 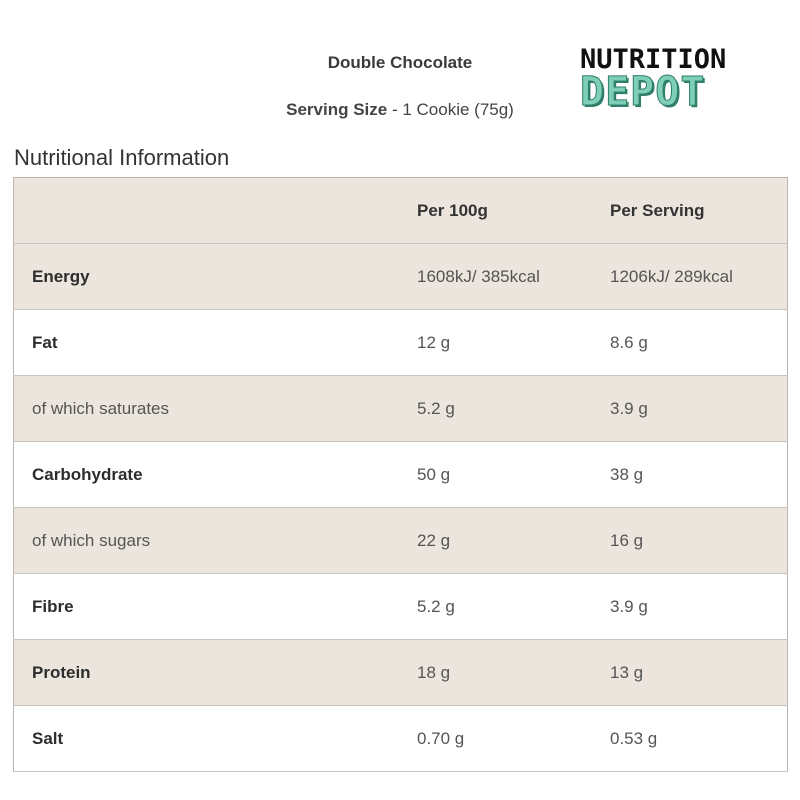 I want to click on row-per-100g: 12 g, so click(x=513, y=342).